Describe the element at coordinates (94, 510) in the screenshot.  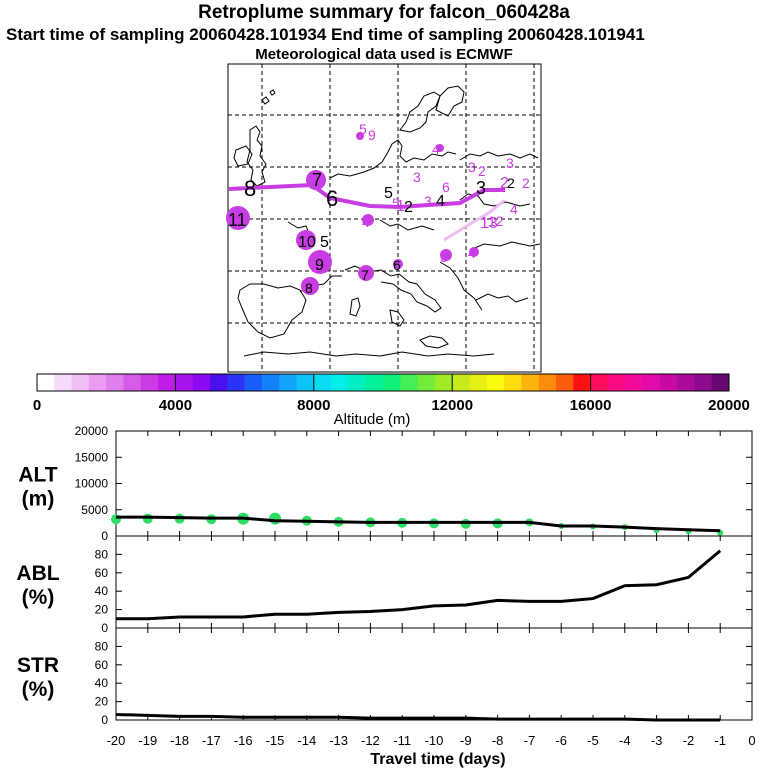
I see `y-tick-label: 5000` at that location.